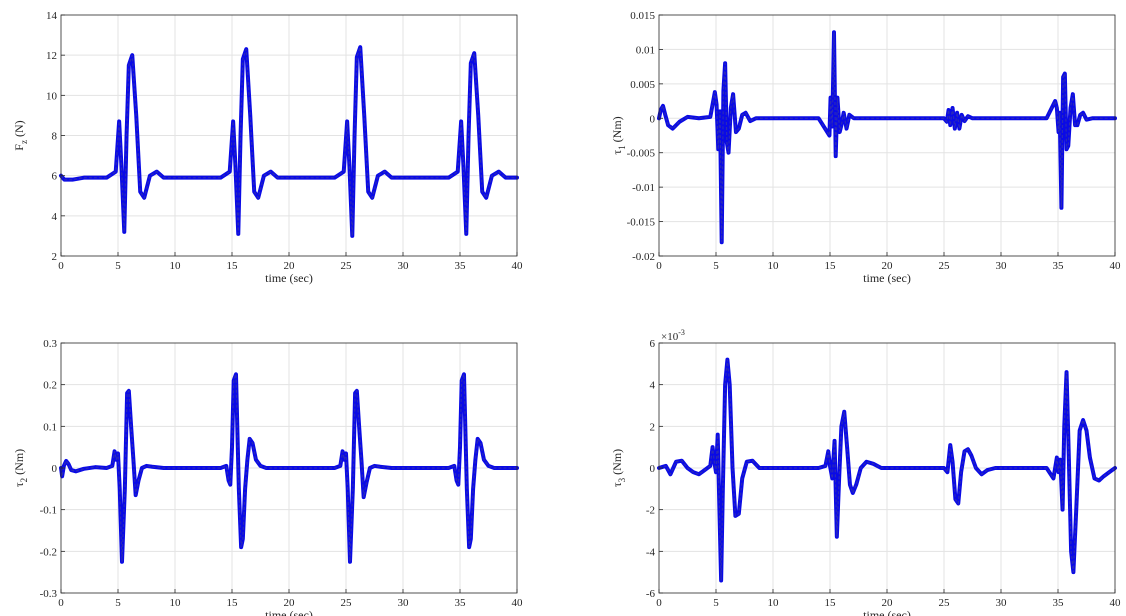  What do you see at coordinates (24, 480) in the screenshot?
I see `y-axis-label-sub: 2` at bounding box center [24, 480].